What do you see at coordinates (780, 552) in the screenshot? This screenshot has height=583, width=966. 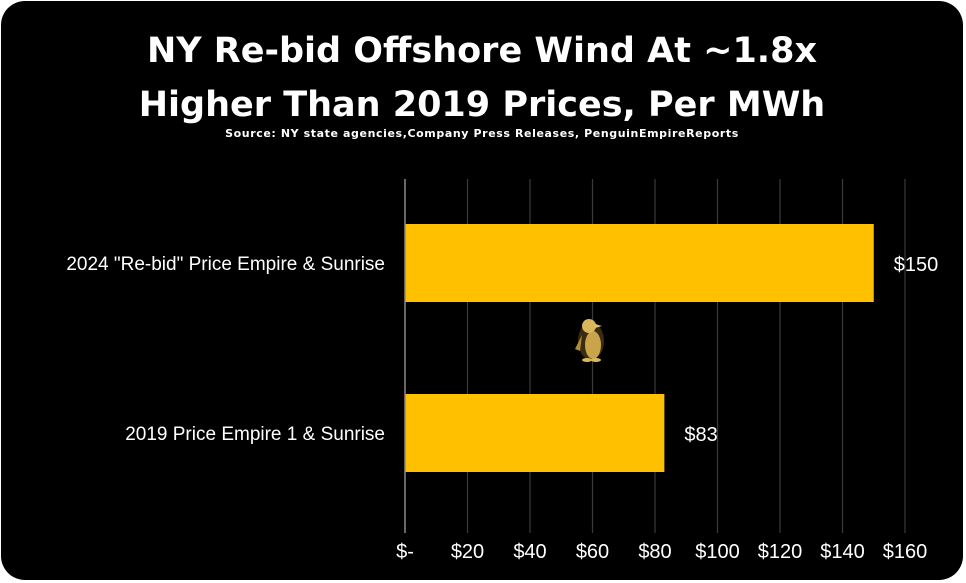 I see `x-tick-label: $120` at bounding box center [780, 552].